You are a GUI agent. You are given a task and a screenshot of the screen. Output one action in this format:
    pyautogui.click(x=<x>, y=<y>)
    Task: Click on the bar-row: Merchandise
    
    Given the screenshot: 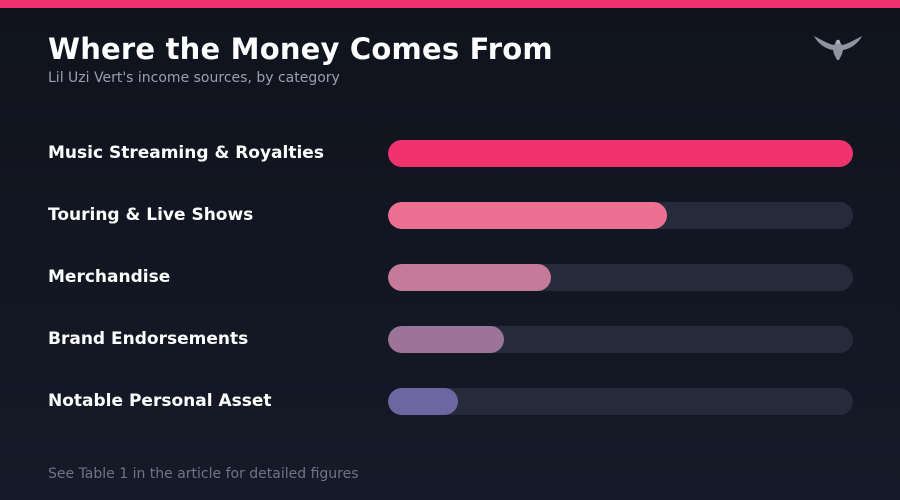 What is the action you would take?
    pyautogui.click(x=450, y=278)
    